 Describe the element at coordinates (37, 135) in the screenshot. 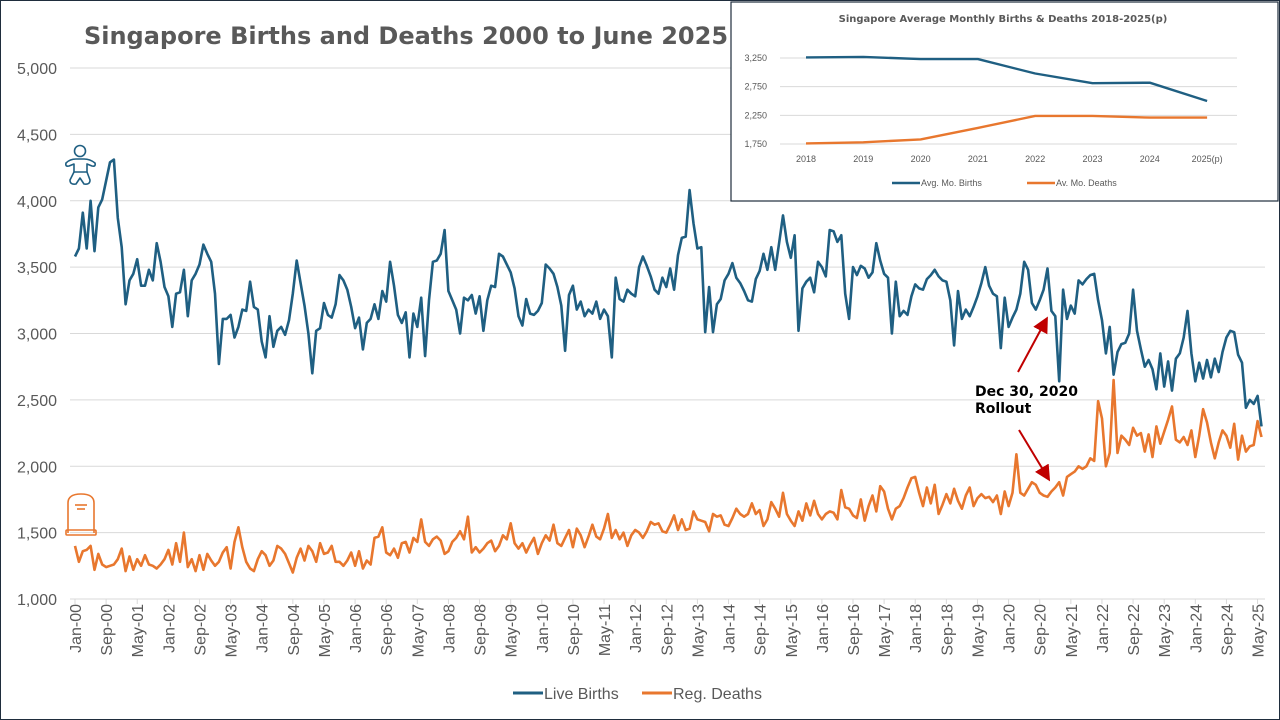

I see `y-tick-label: 4,500` at that location.